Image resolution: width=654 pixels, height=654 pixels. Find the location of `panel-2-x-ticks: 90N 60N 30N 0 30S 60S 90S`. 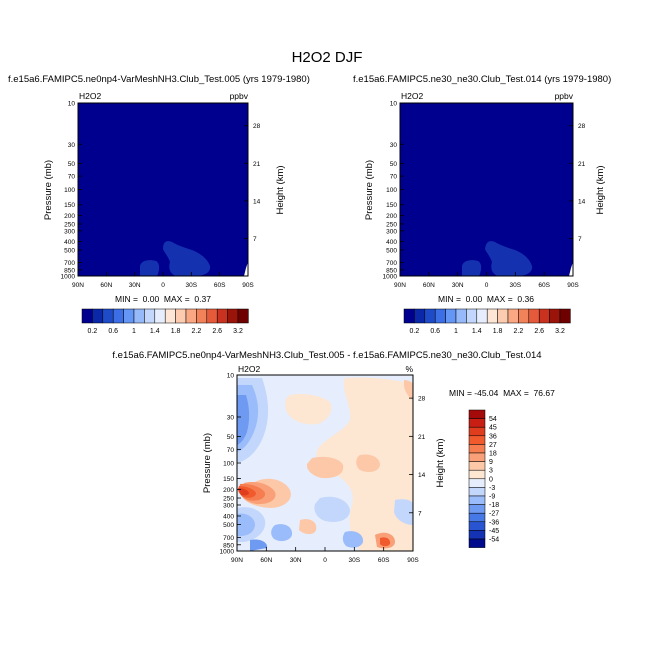

panel-2-x-ticks: 90N 60N 30N 0 30S 60S 90S is located at coordinates (486, 280).